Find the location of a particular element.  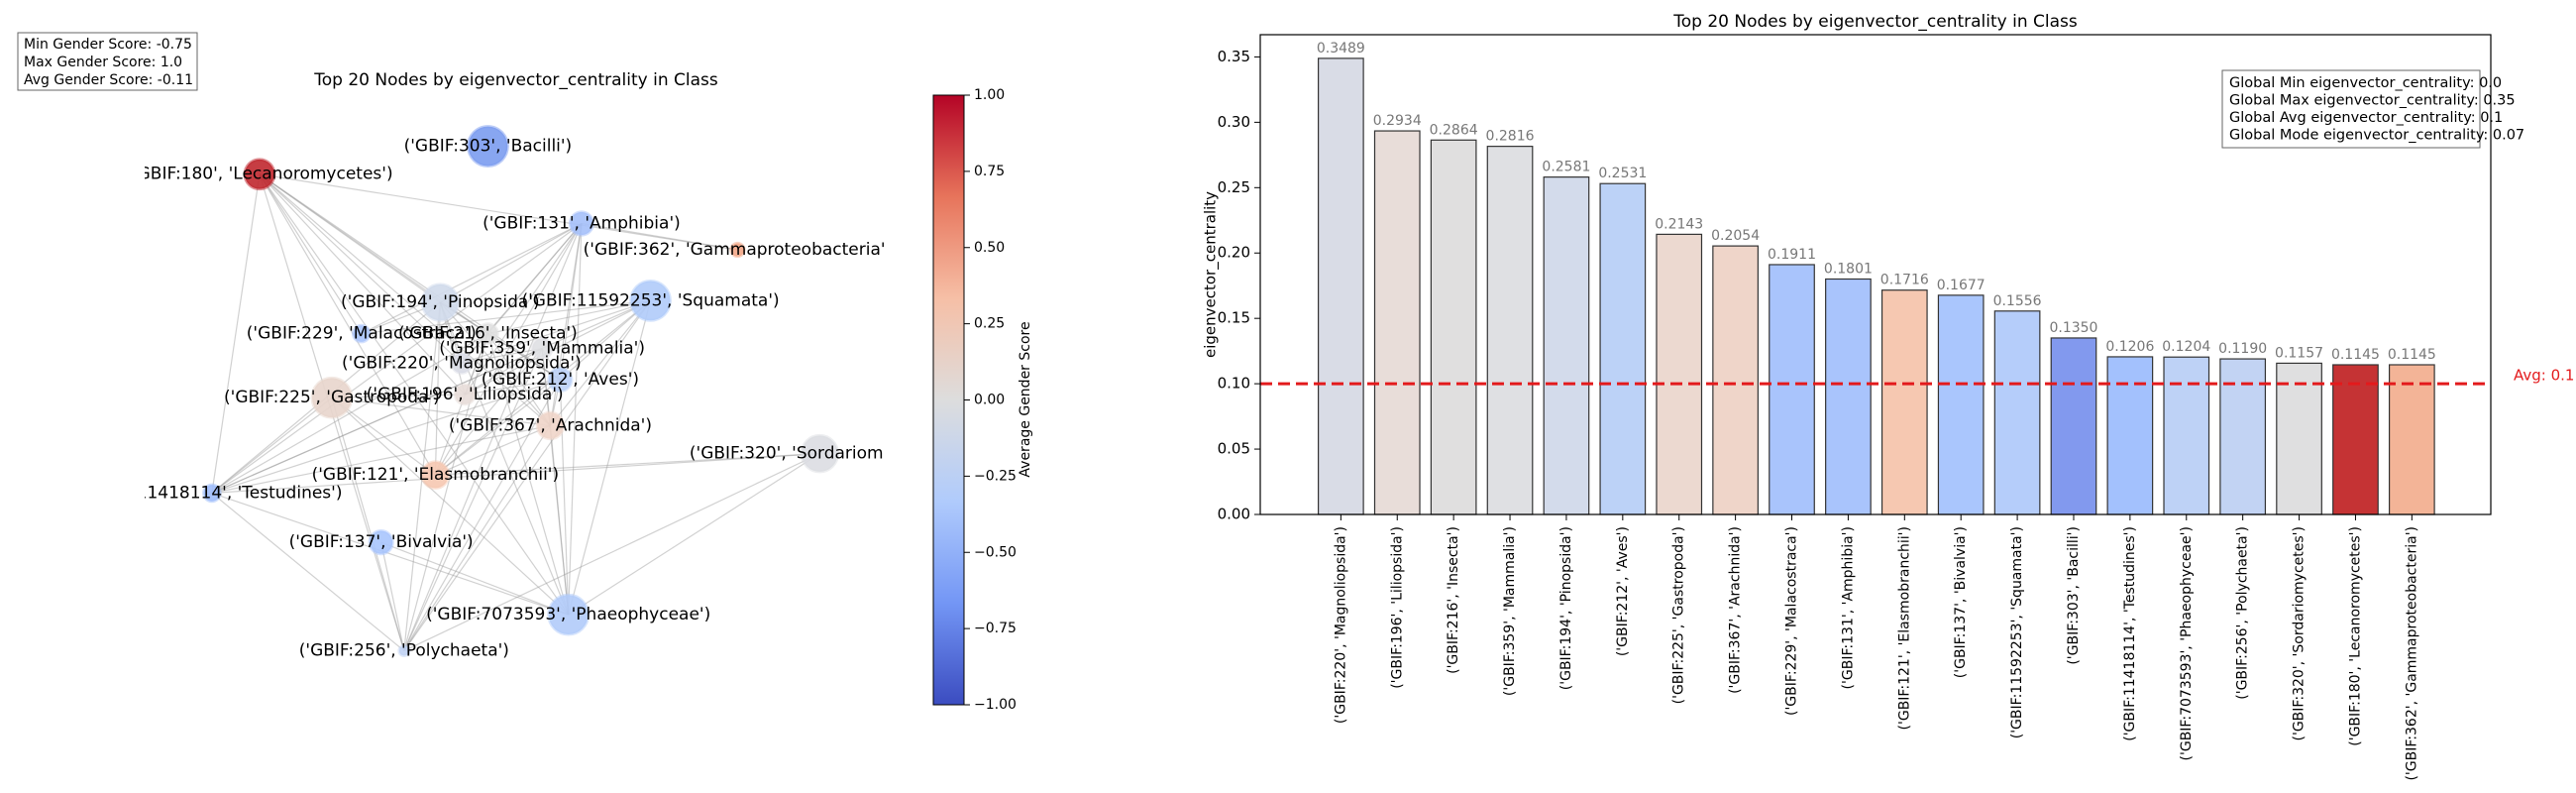

value-label: 0.2864 is located at coordinates (1454, 130).